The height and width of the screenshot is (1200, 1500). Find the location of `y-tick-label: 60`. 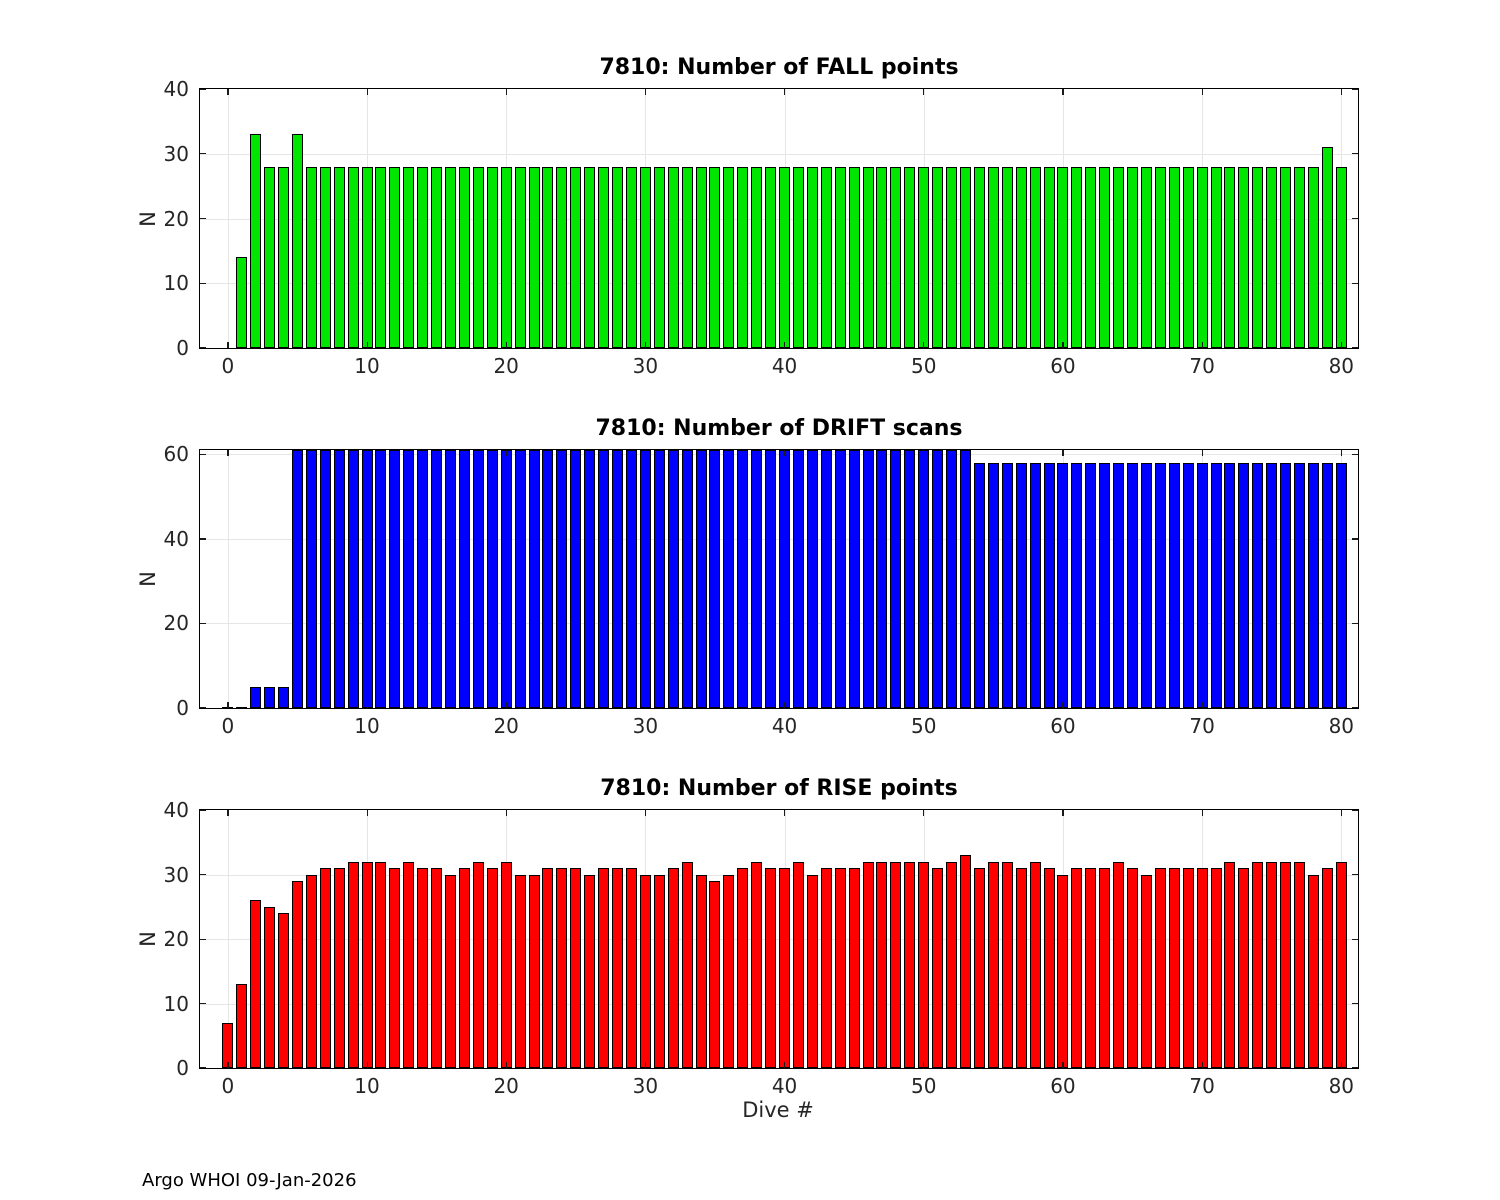

y-tick-label: 60 is located at coordinates (176, 454).